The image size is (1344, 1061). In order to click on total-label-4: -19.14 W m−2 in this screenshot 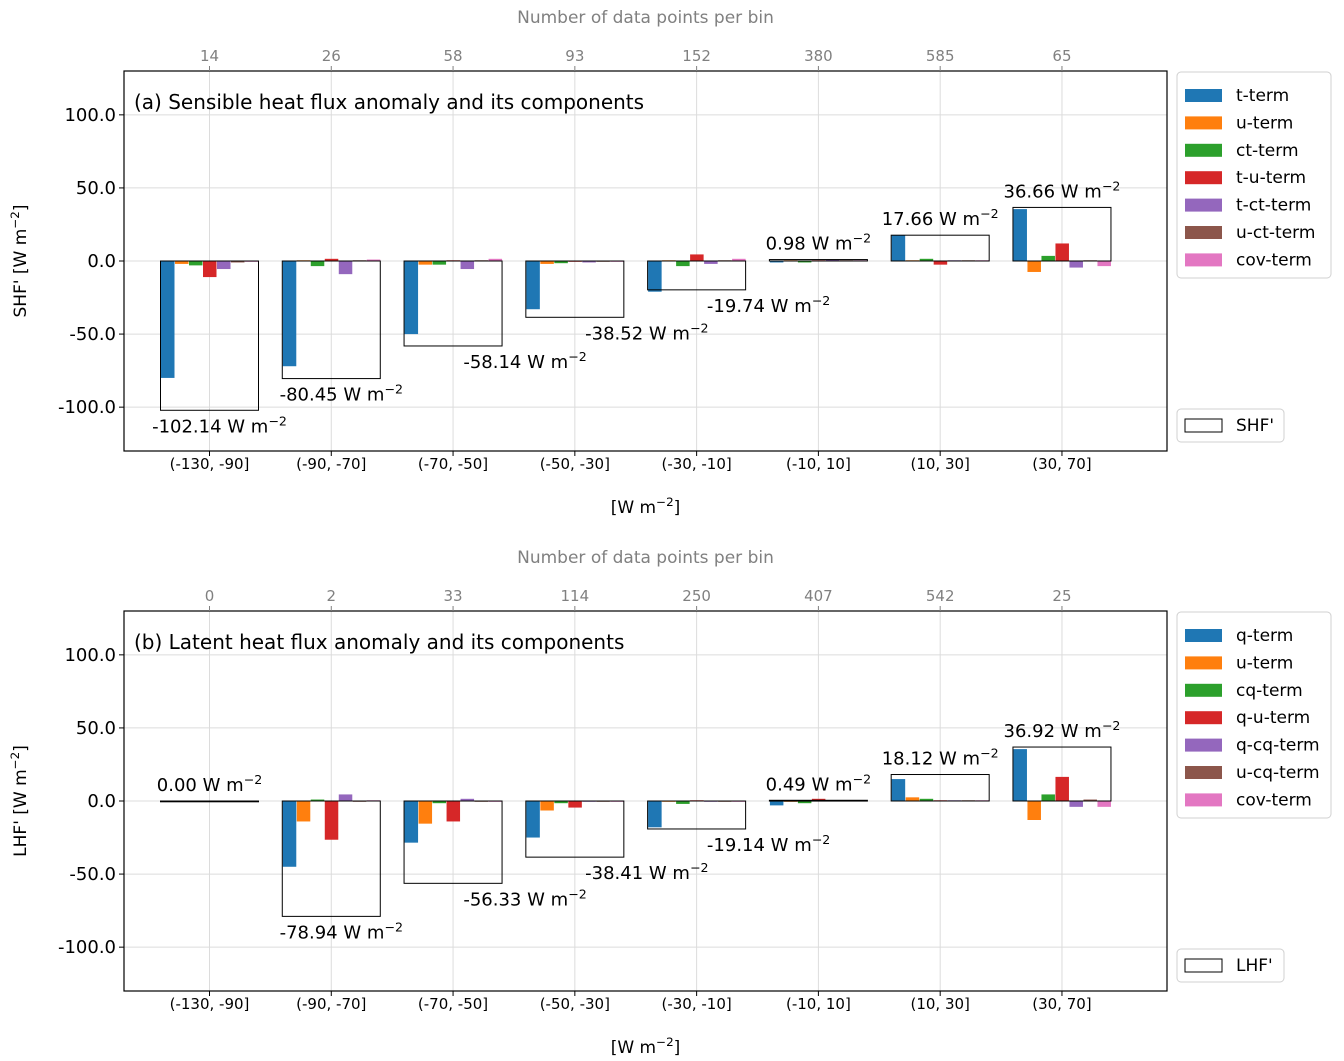, I will do `click(768, 843)`.